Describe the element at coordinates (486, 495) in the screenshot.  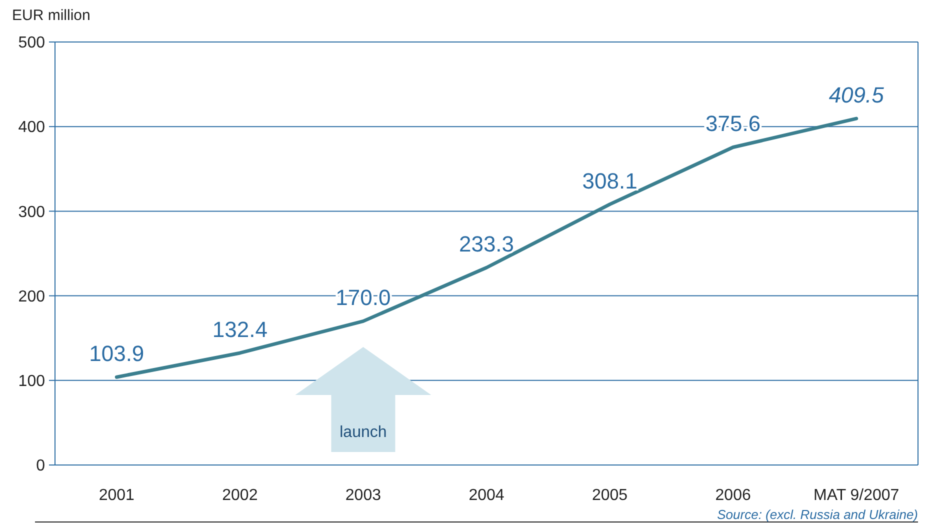
I see `x-tick-label: 2004` at that location.